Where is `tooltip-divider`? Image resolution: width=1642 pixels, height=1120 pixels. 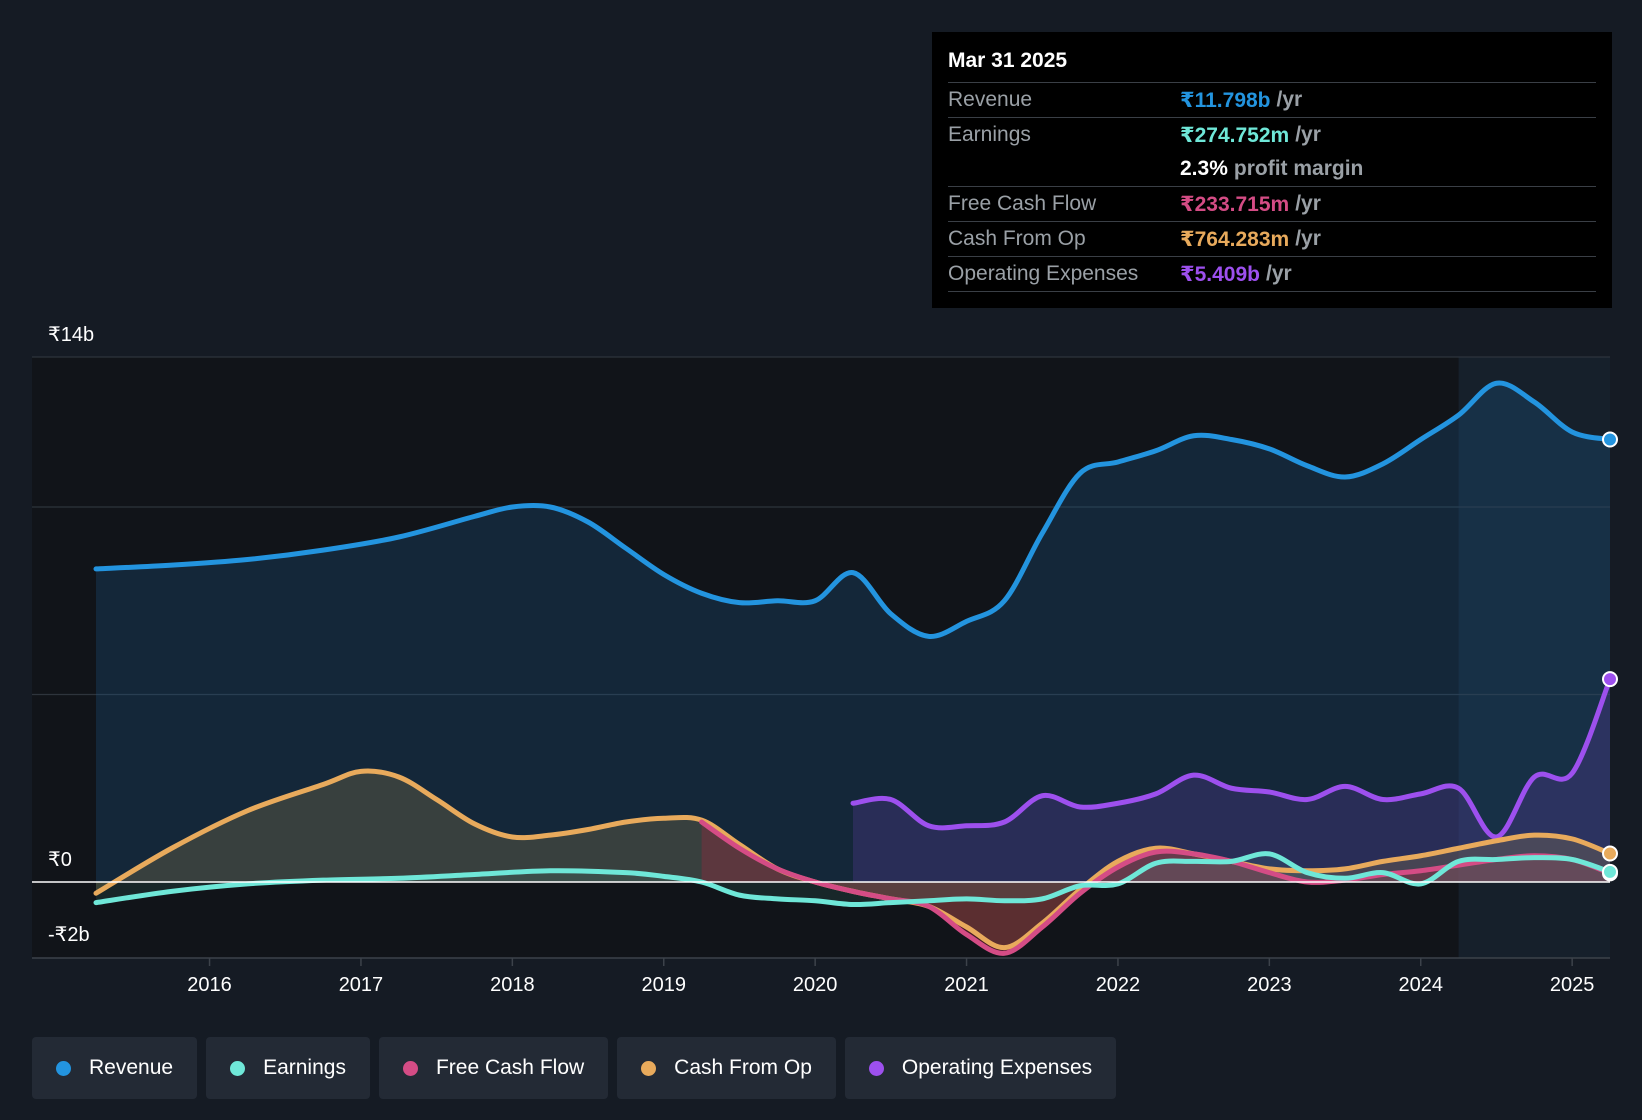 tooltip-divider is located at coordinates (1272, 291).